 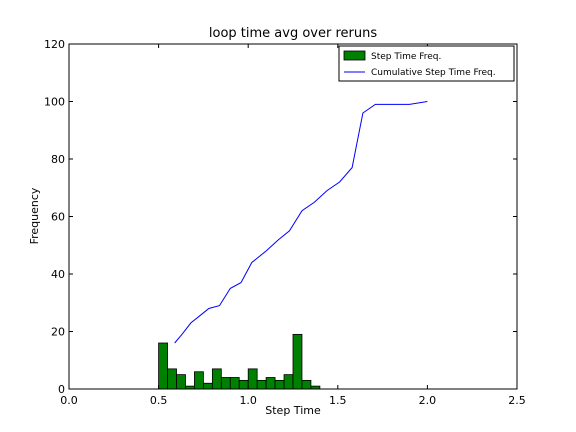 I want to click on y-tick-label-3: 60, so click(x=58, y=217).